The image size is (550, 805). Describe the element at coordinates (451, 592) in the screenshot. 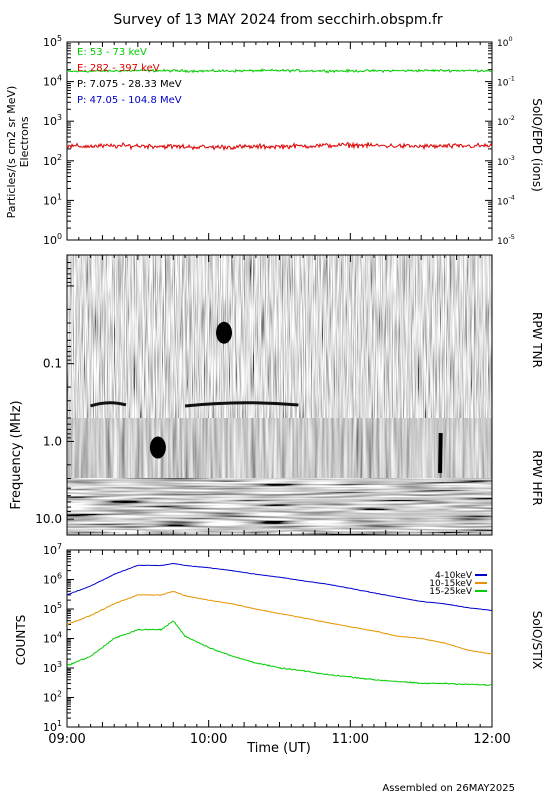

I see `stix-legend-entry: 15-25keV` at that location.